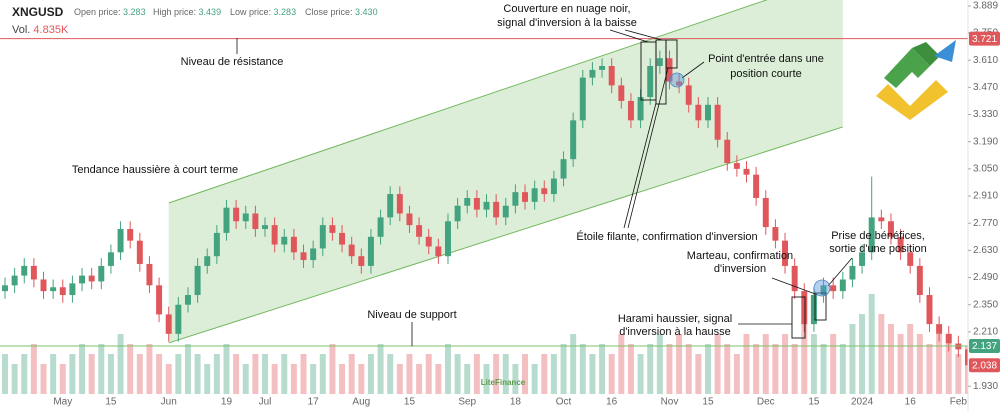 The width and height of the screenshot is (1000, 411). What do you see at coordinates (985, 250) in the screenshot?
I see `y-tick-label: 2.630` at bounding box center [985, 250].